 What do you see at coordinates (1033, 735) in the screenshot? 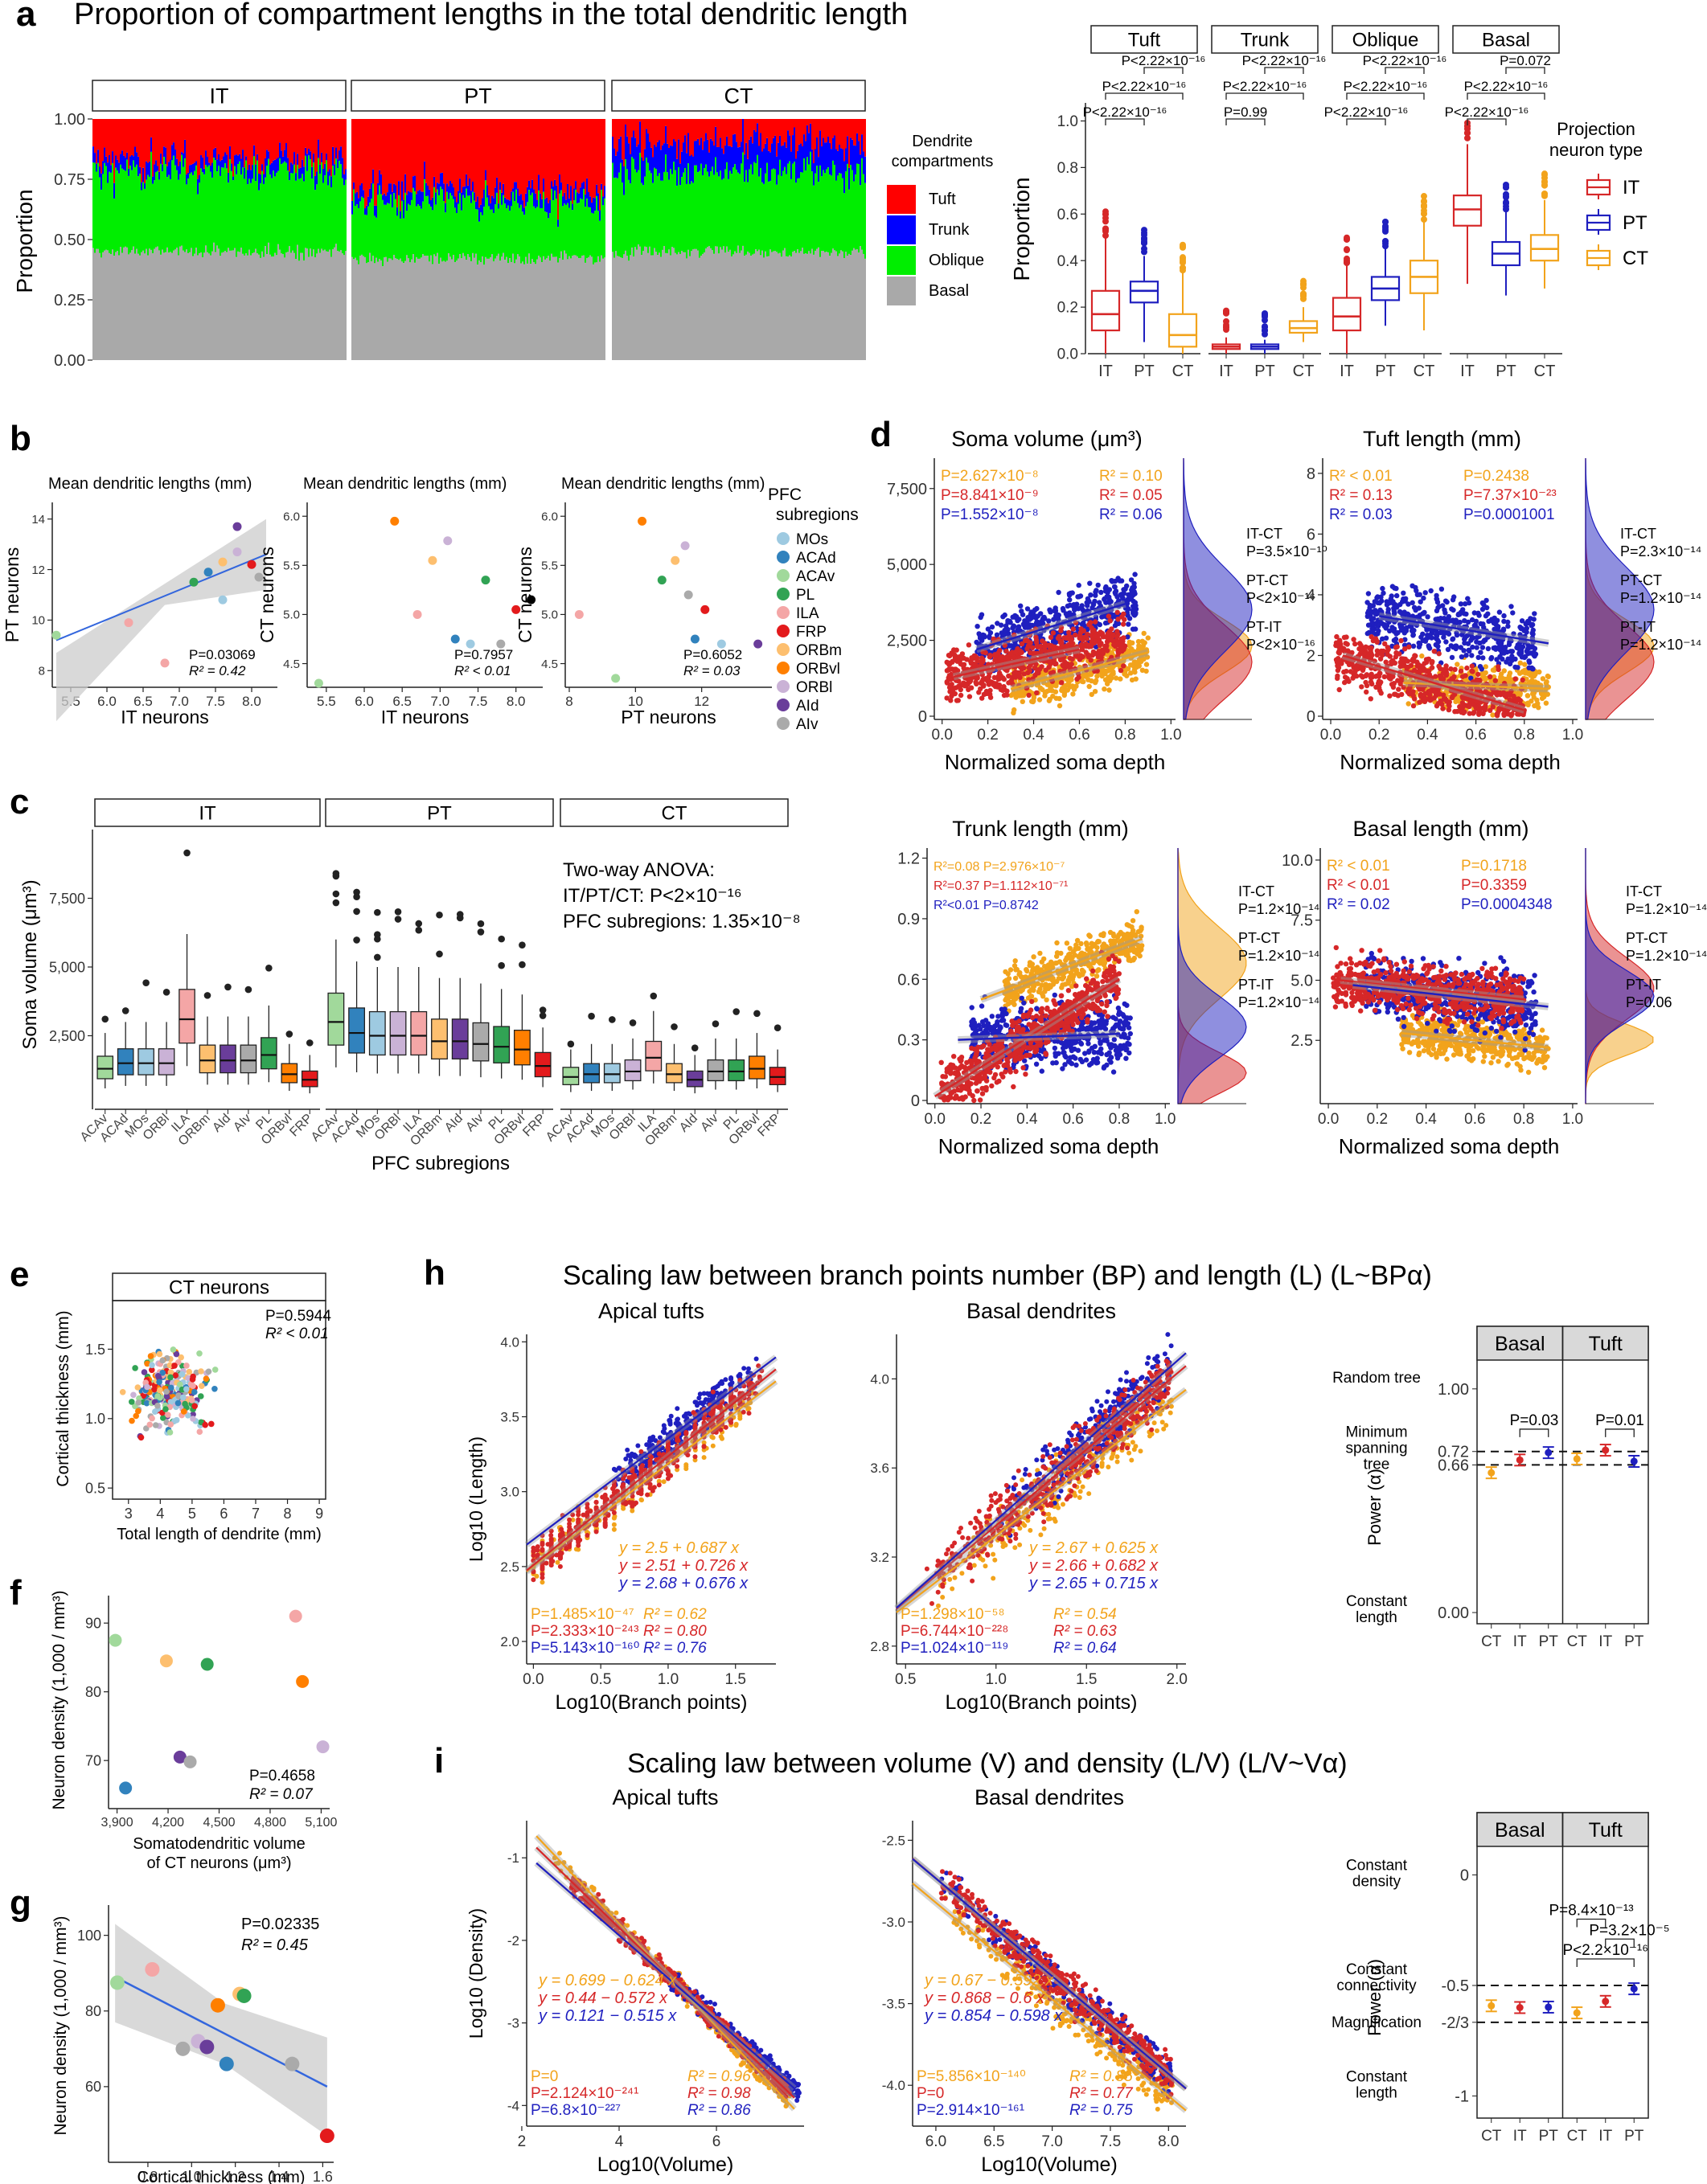
I see `d0-xtick-label: 0.4` at bounding box center [1033, 735].